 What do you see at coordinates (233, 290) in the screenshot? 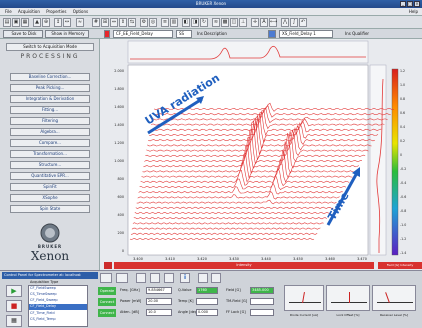
I see `field-label: Field [G]` at bounding box center [233, 290].